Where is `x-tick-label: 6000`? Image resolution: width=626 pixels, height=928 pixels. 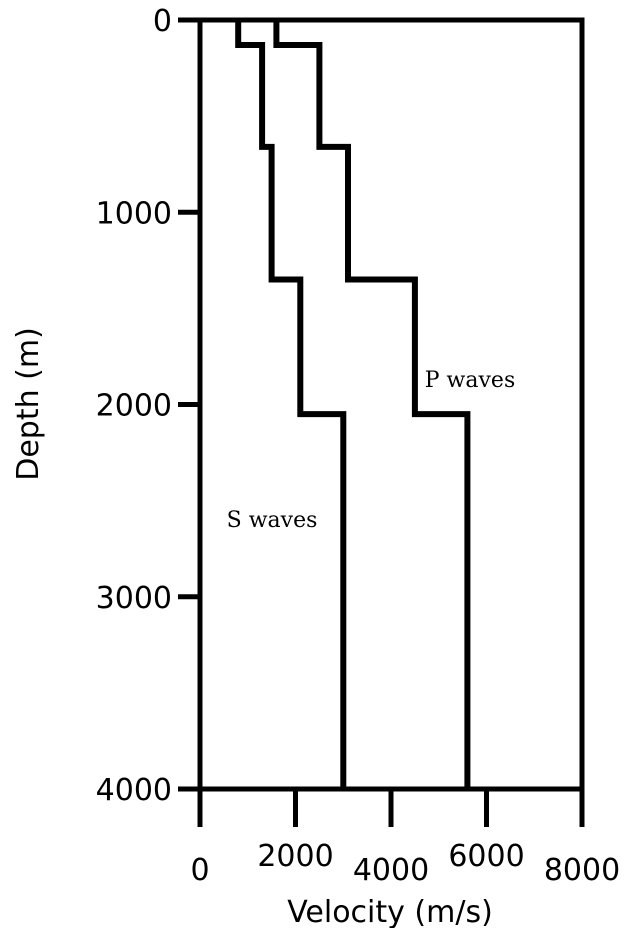
x-tick-label: 6000 is located at coordinates (486, 856).